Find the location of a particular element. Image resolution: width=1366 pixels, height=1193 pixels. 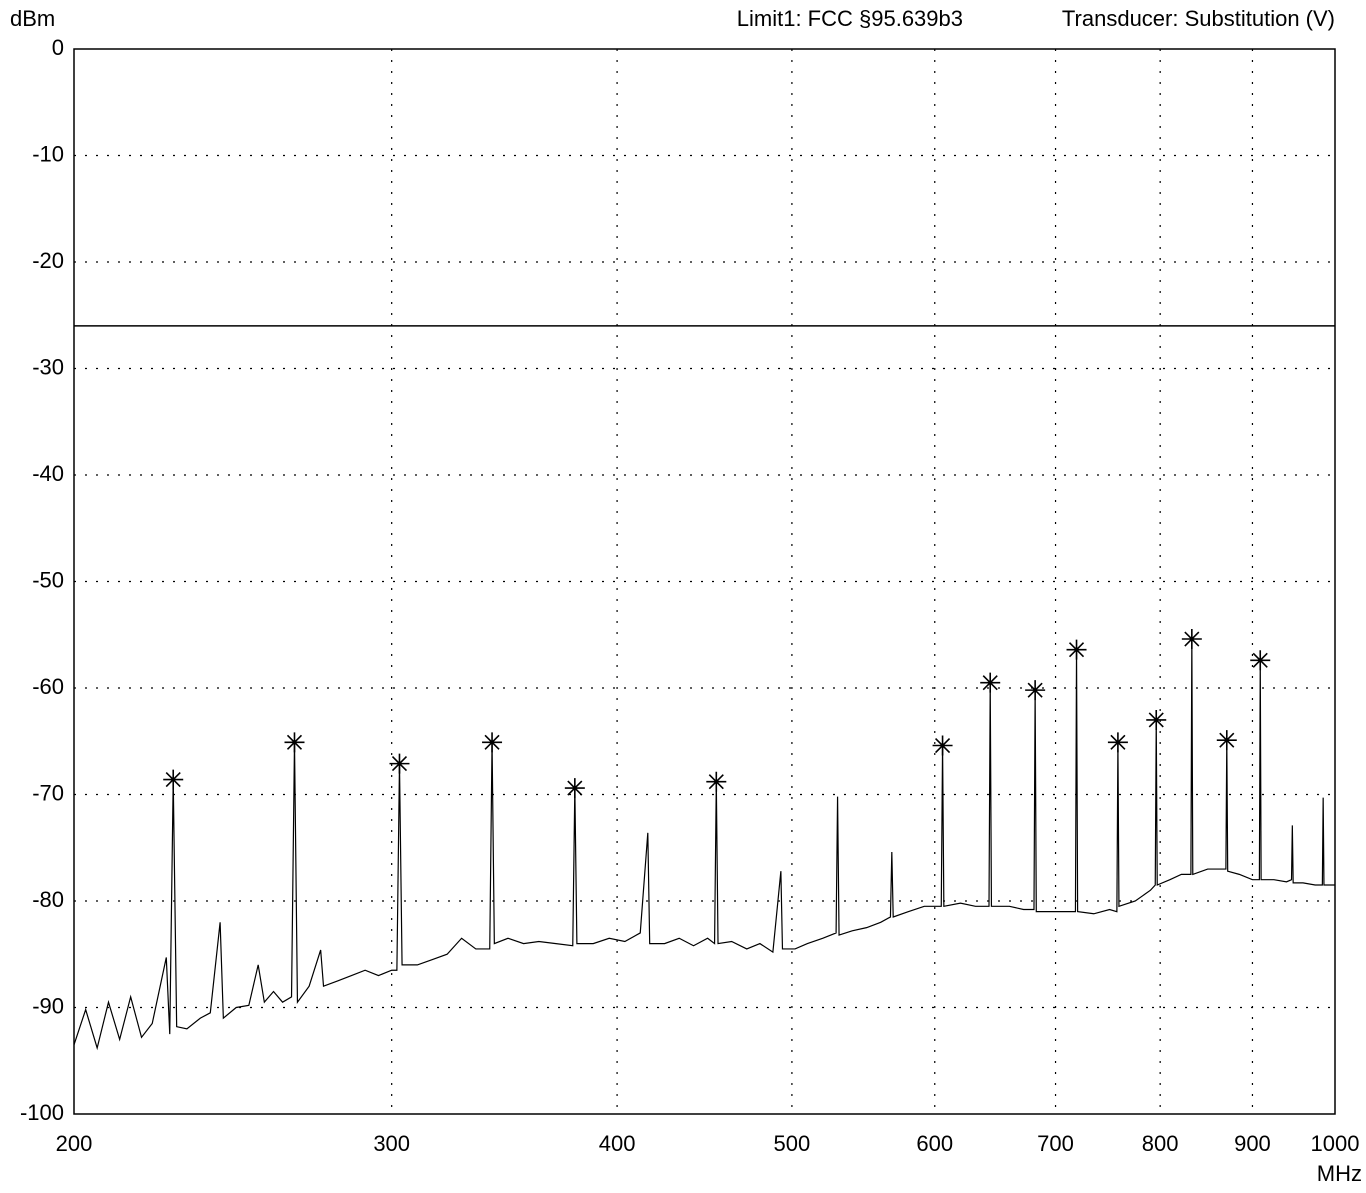

y-tick-label: -10 is located at coordinates (48, 153).